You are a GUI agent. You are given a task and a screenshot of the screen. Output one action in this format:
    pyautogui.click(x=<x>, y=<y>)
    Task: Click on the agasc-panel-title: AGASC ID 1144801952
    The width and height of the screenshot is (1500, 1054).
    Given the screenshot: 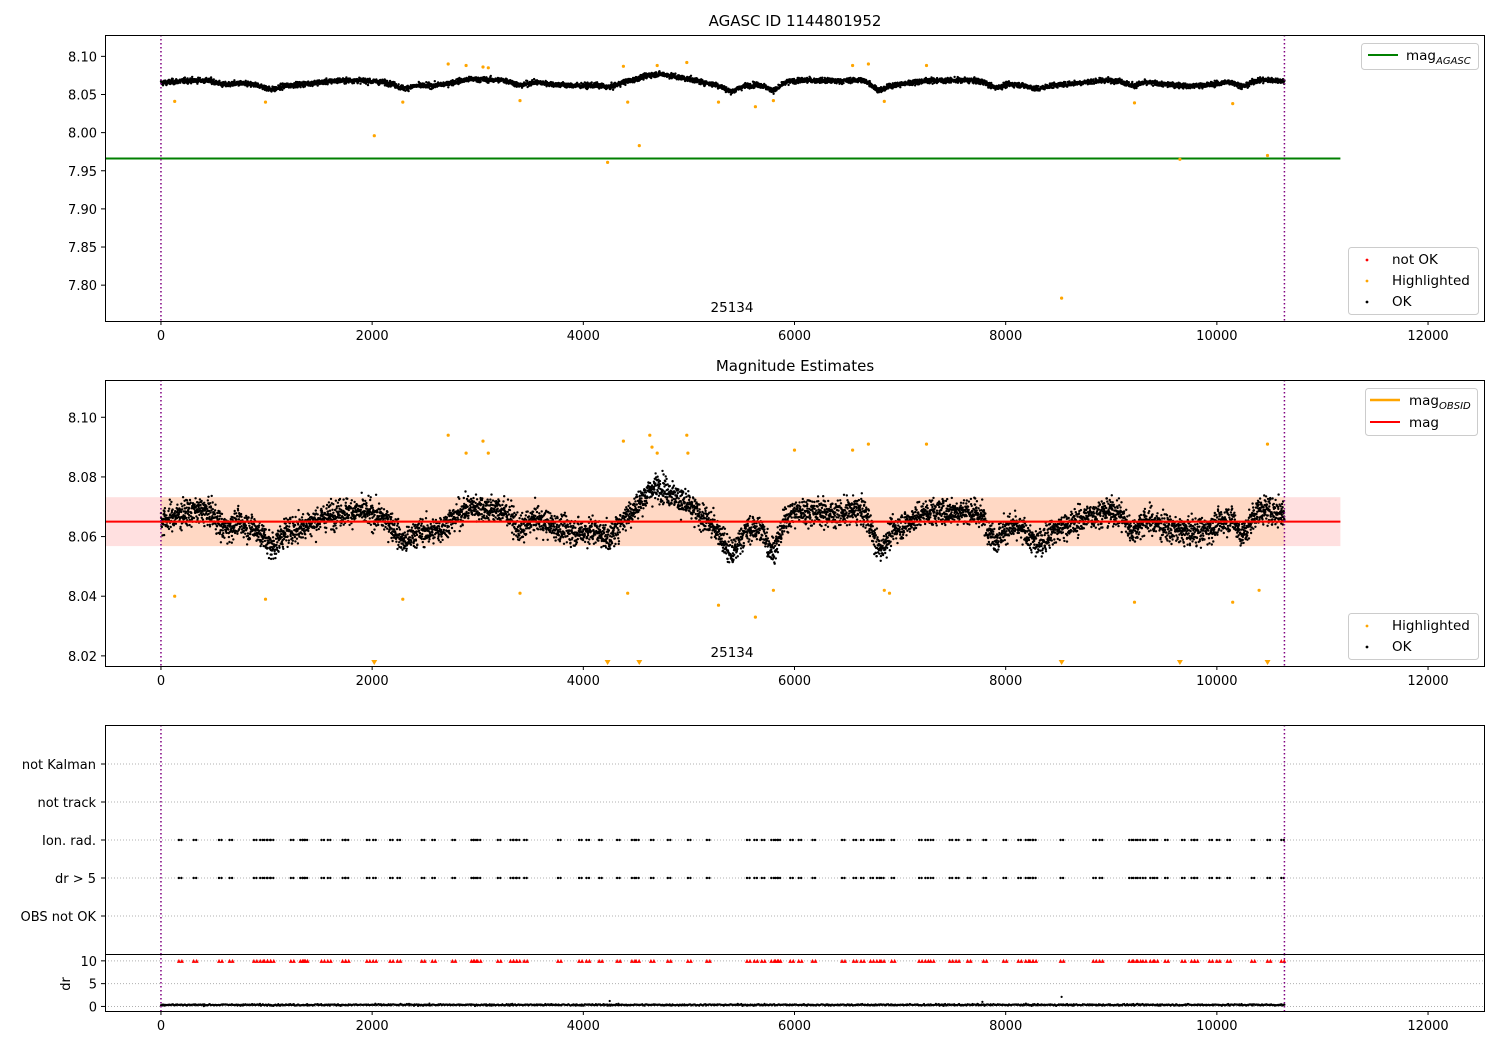 What is the action you would take?
    pyautogui.click(x=795, y=21)
    